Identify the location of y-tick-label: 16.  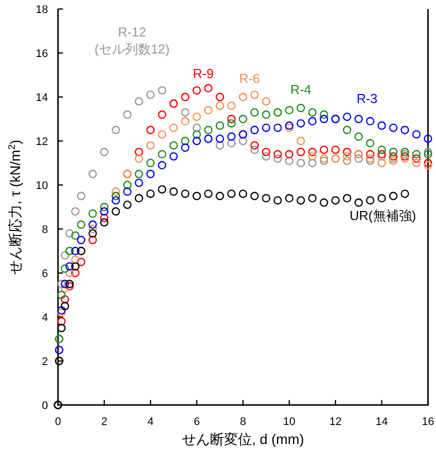
(42, 54).